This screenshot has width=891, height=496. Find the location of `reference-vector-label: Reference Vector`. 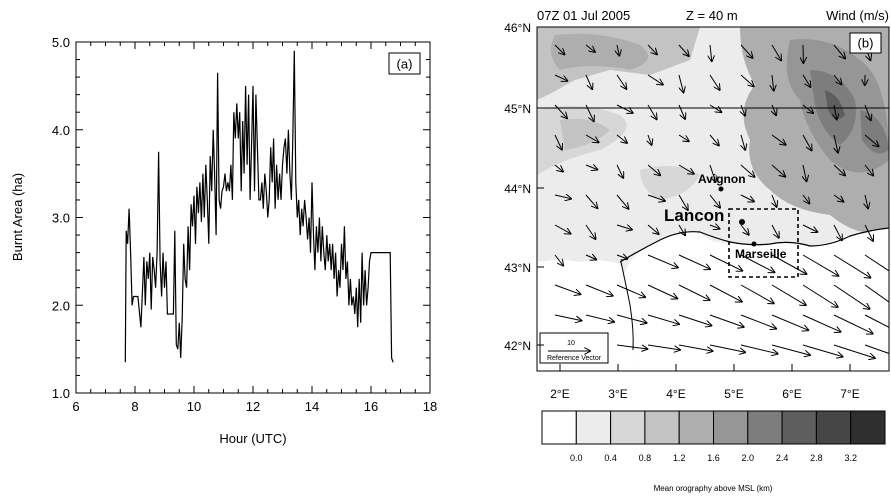

reference-vector-label: Reference Vector is located at coordinates (574, 358).